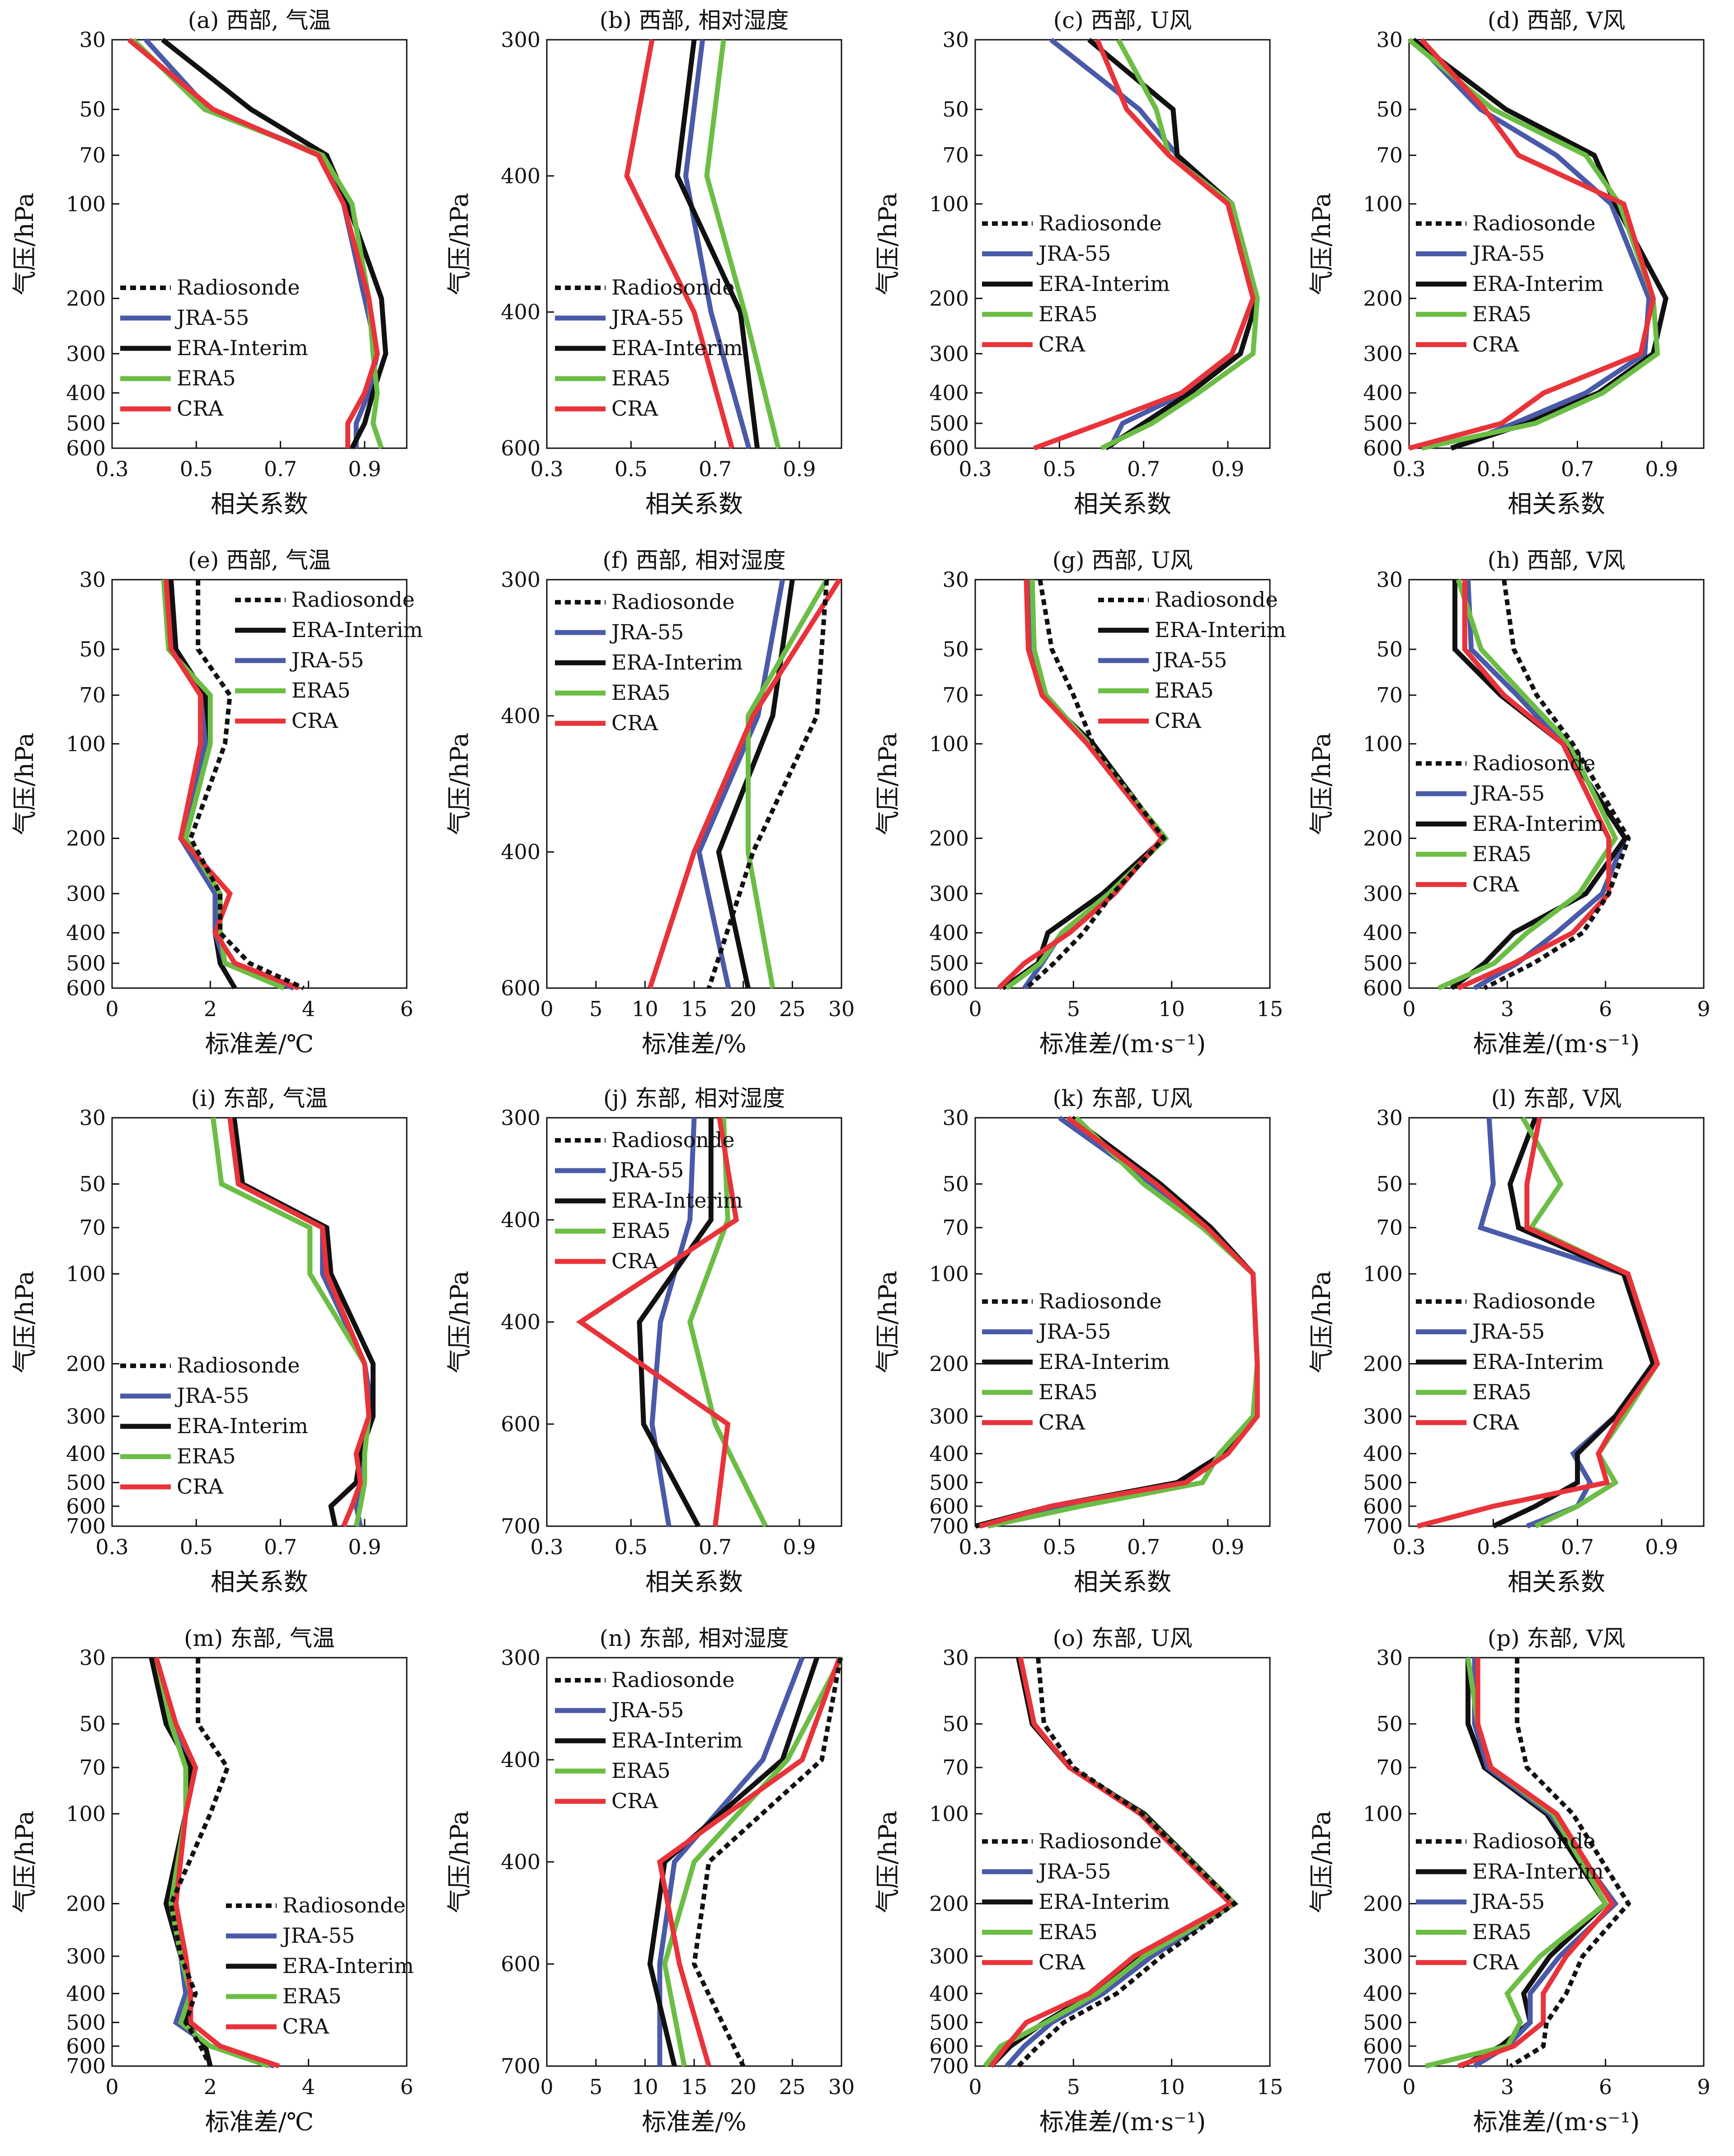 The width and height of the screenshot is (1734, 2156). What do you see at coordinates (715, 469) in the screenshot?
I see `x-tick-label: 0.7` at bounding box center [715, 469].